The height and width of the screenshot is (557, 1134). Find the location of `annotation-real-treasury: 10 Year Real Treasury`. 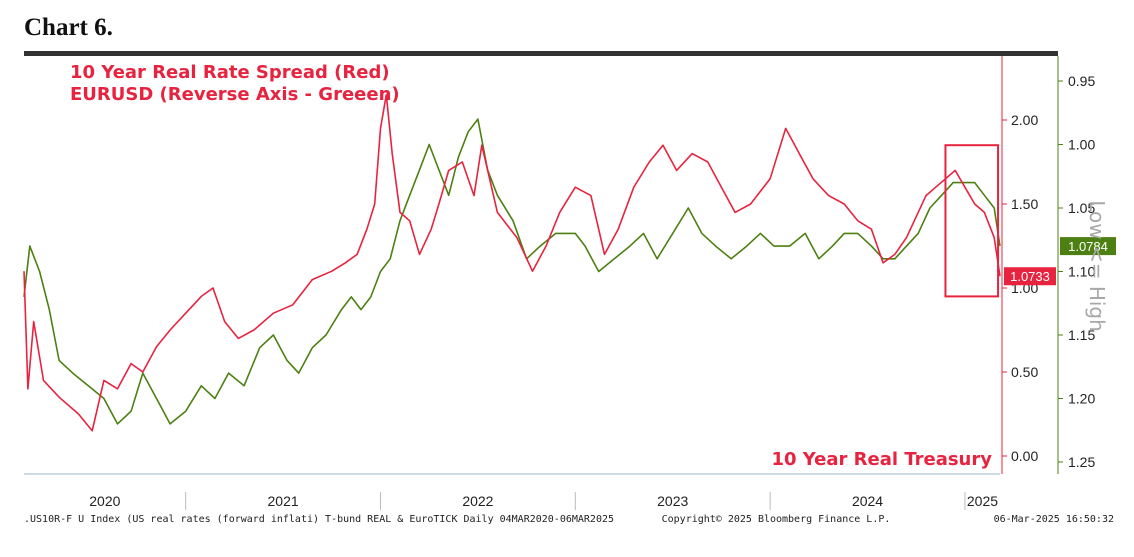

annotation-real-treasury: 10 Year Real Treasury is located at coordinates (881, 459).